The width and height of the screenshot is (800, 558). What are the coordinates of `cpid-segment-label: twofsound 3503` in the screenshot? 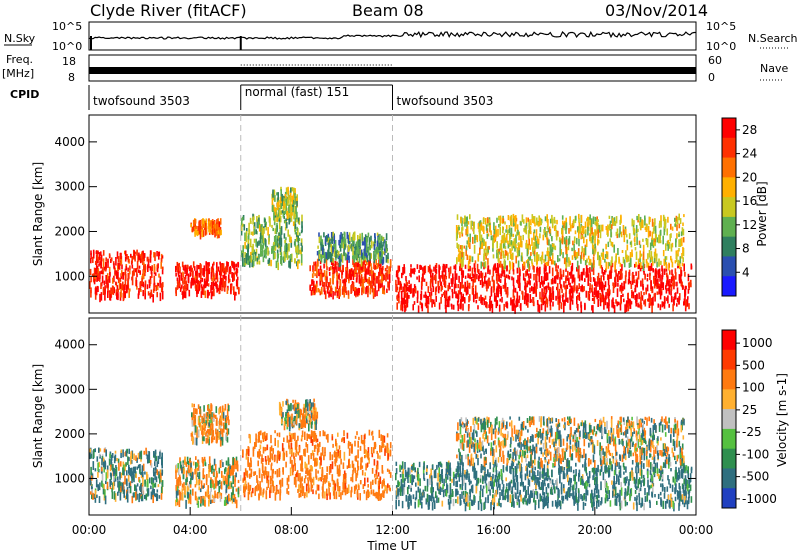 It's located at (141, 101).